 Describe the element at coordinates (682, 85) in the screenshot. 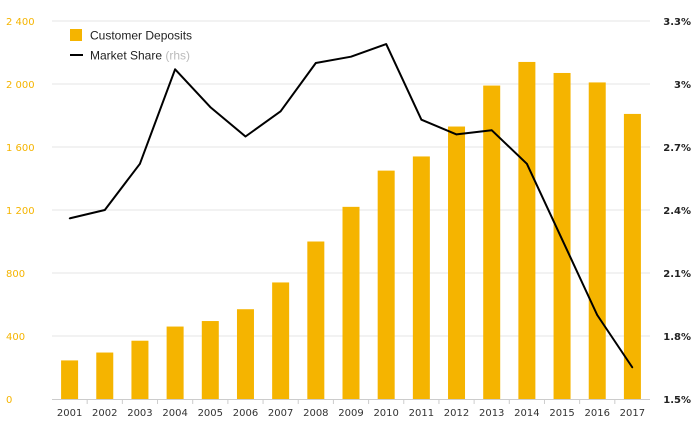

I see `y-right-tick-label: 3%` at that location.